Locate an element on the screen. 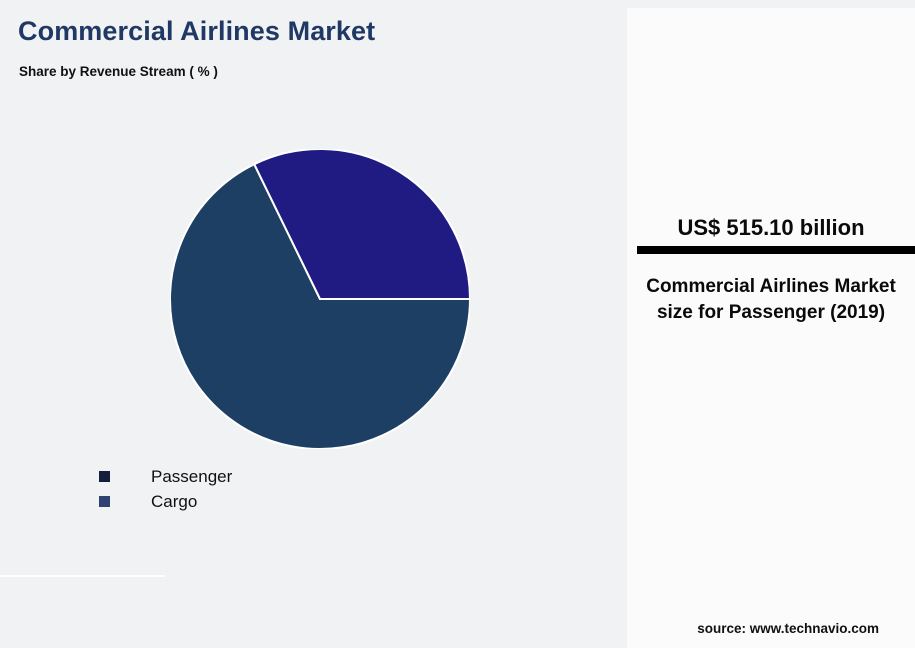 Image resolution: width=915 pixels, height=648 pixels. page-title: Commercial Airlines Market is located at coordinates (197, 31).